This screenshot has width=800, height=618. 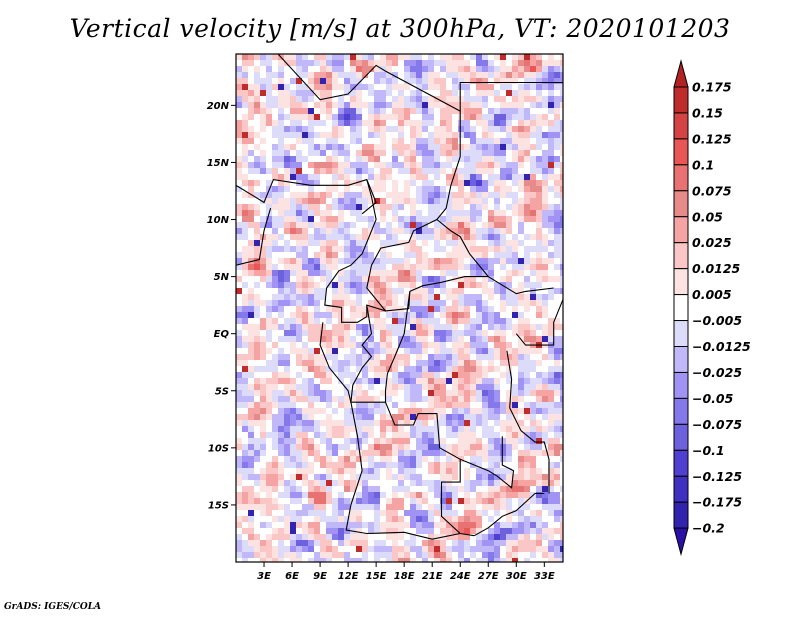 What do you see at coordinates (681, 542) in the screenshot?
I see `colorbar-bottom-triangle` at bounding box center [681, 542].